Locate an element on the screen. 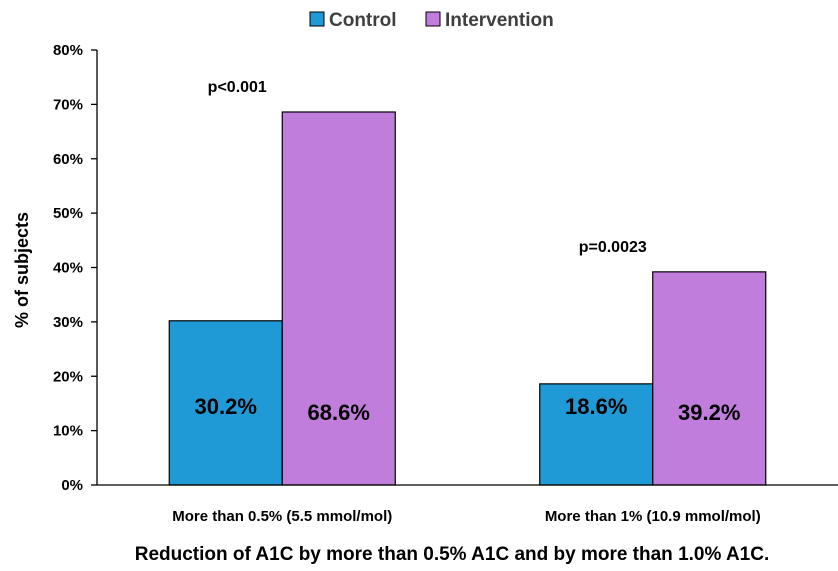  p-value-annotation: p<0.001 is located at coordinates (237, 87).